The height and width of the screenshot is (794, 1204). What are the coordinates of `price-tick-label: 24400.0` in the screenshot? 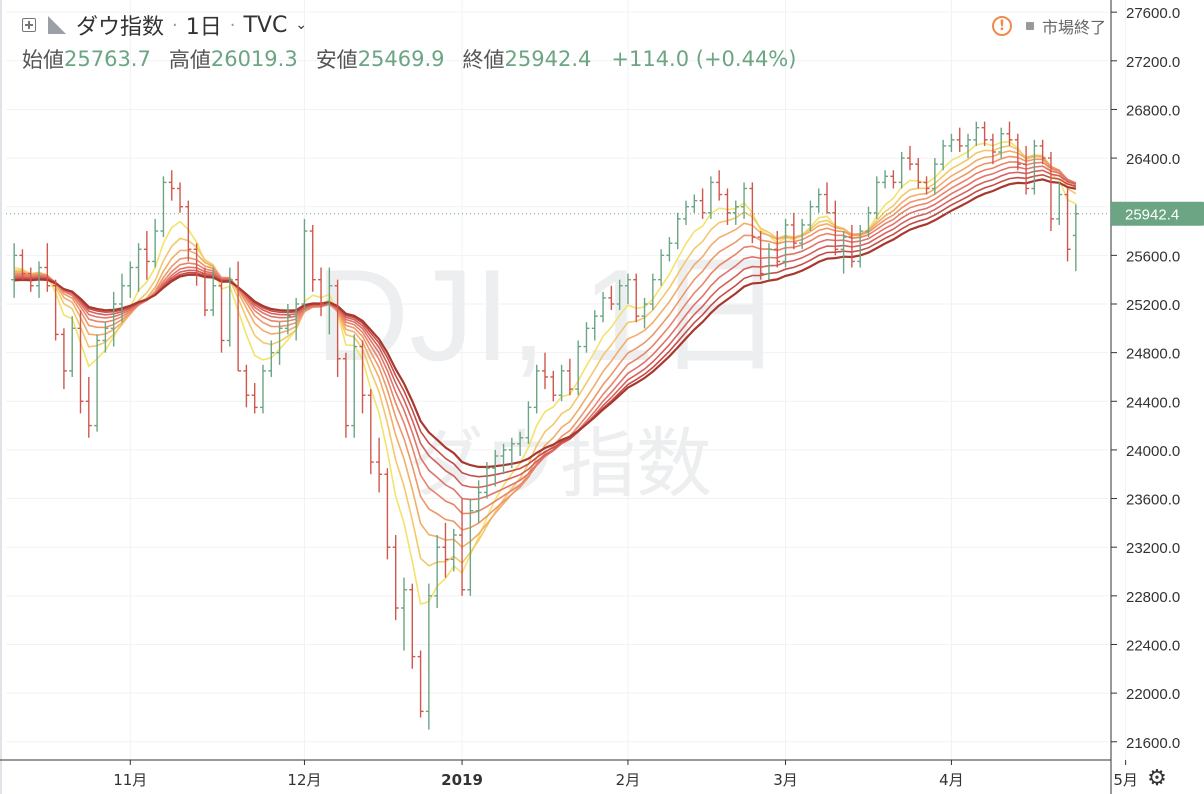 It's located at (1153, 402).